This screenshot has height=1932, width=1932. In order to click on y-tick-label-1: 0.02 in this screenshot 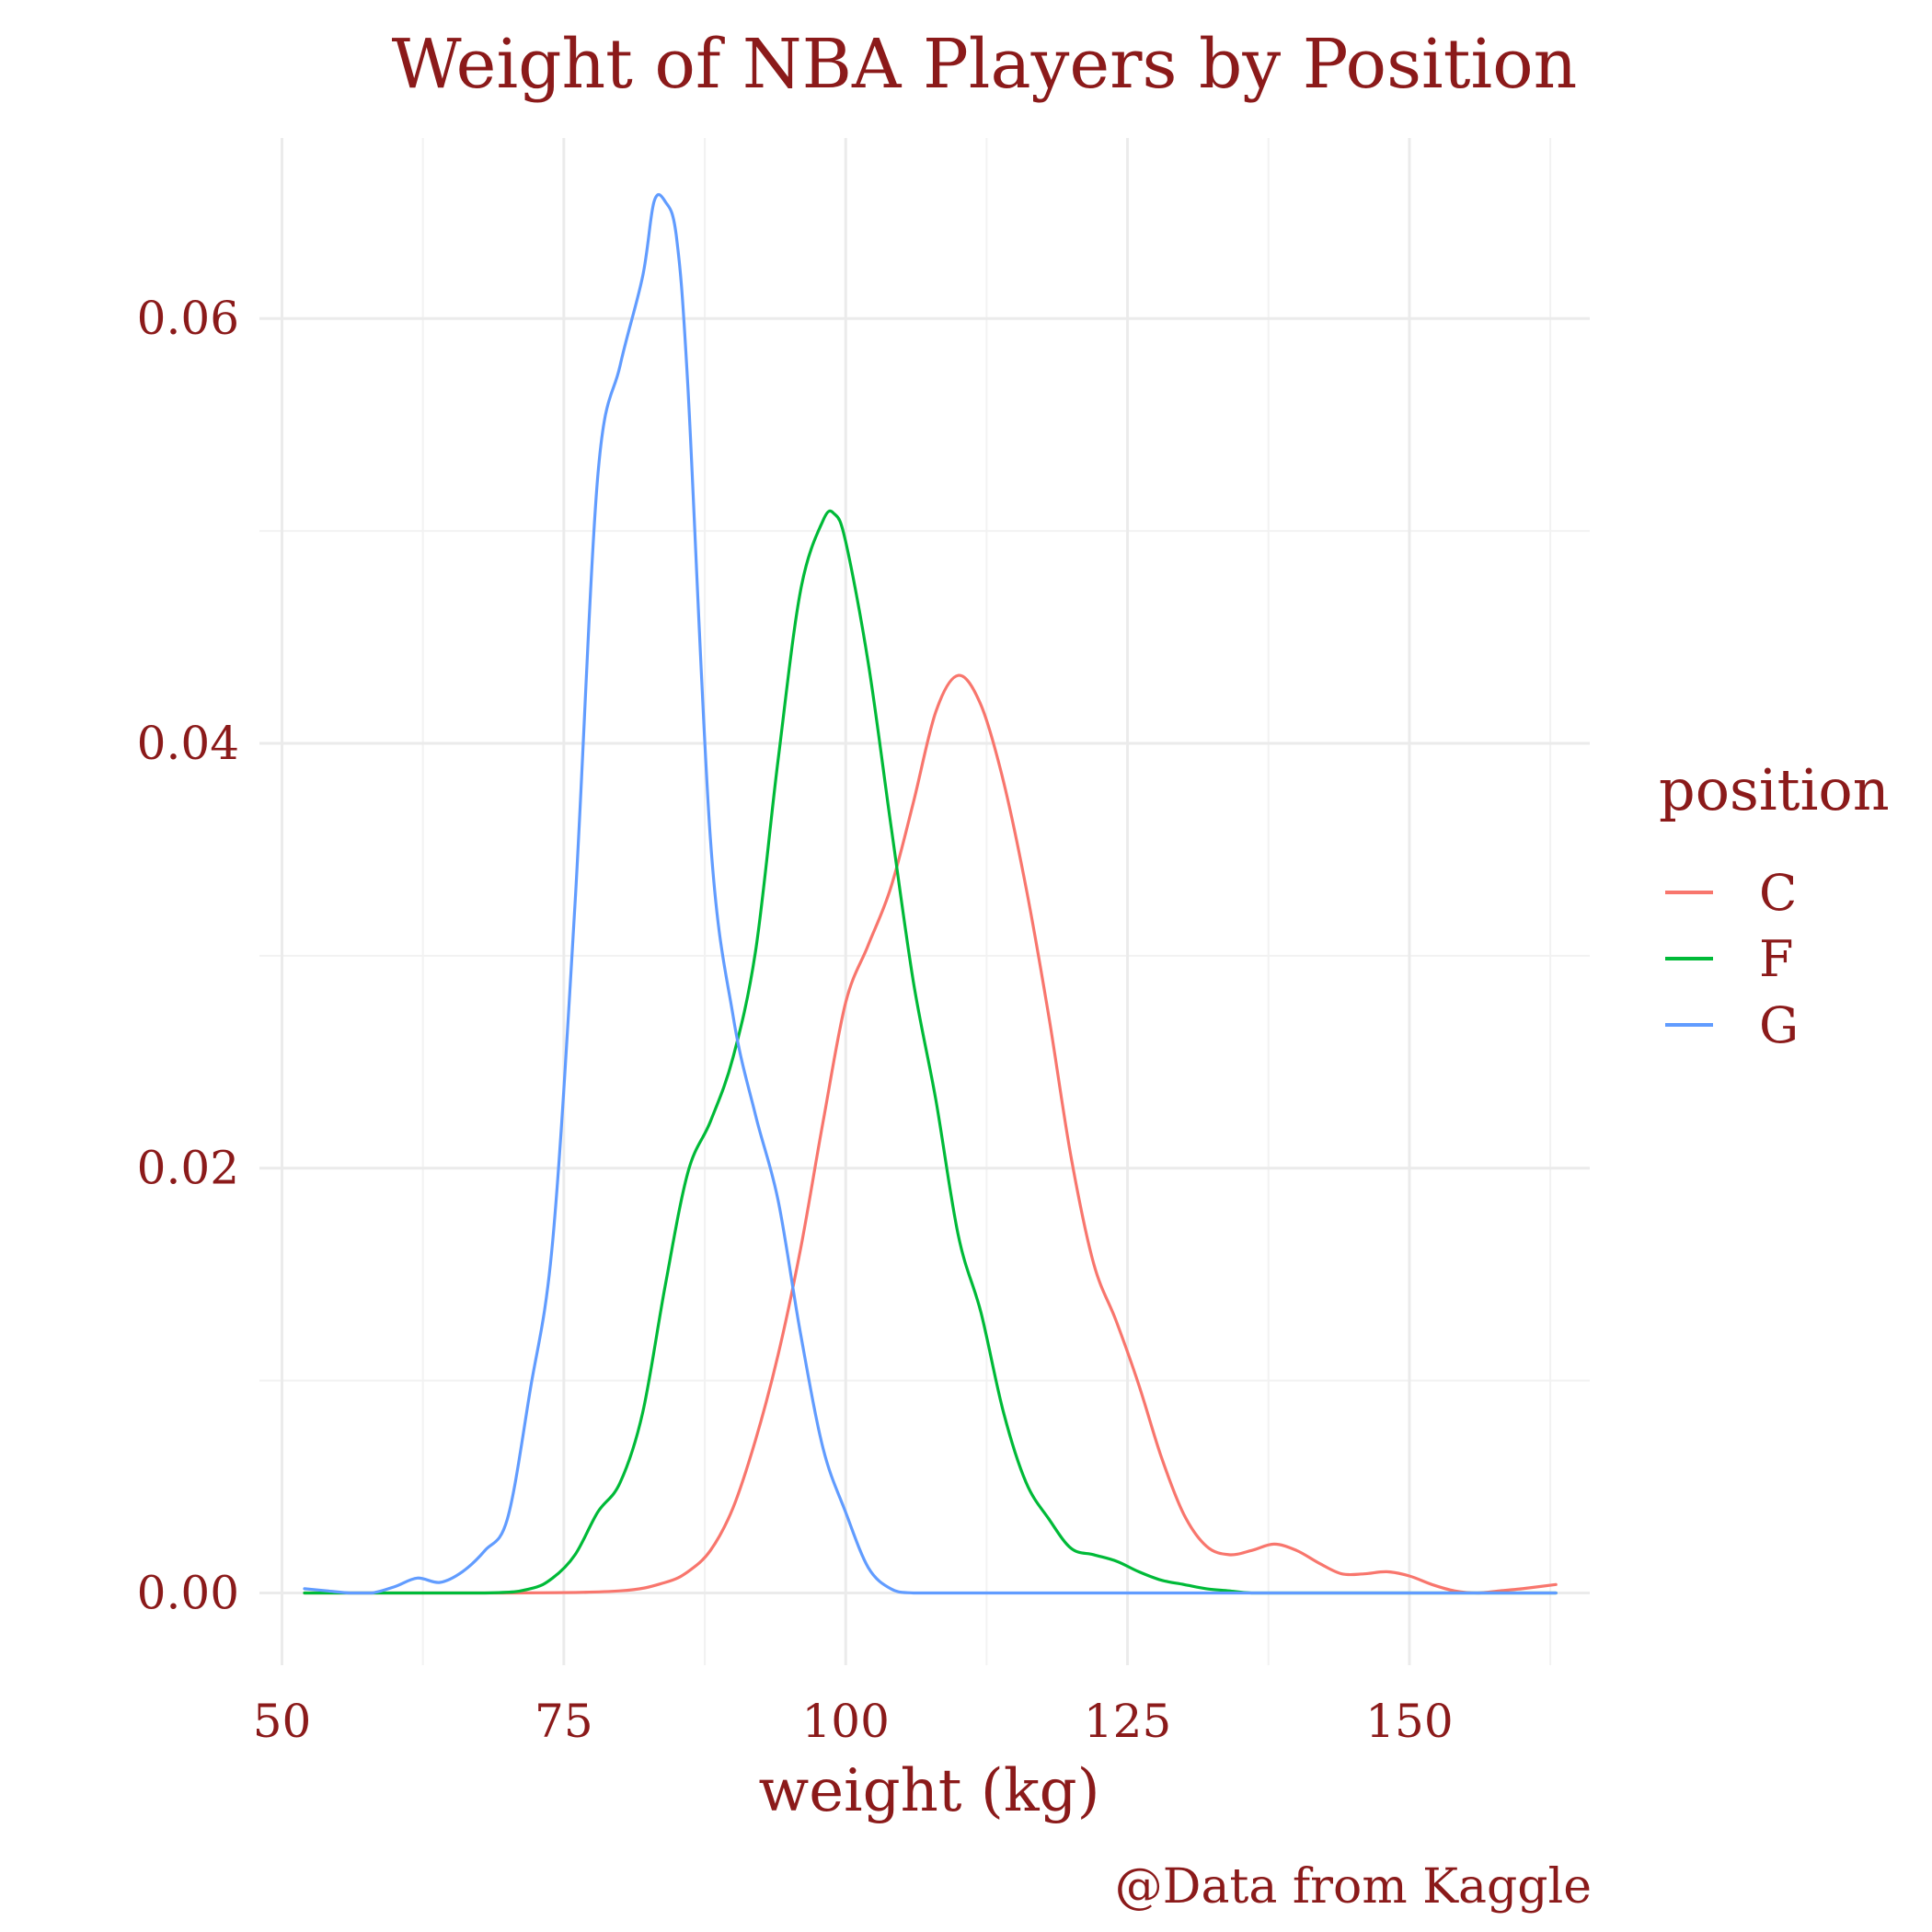, I will do `click(188, 1168)`.